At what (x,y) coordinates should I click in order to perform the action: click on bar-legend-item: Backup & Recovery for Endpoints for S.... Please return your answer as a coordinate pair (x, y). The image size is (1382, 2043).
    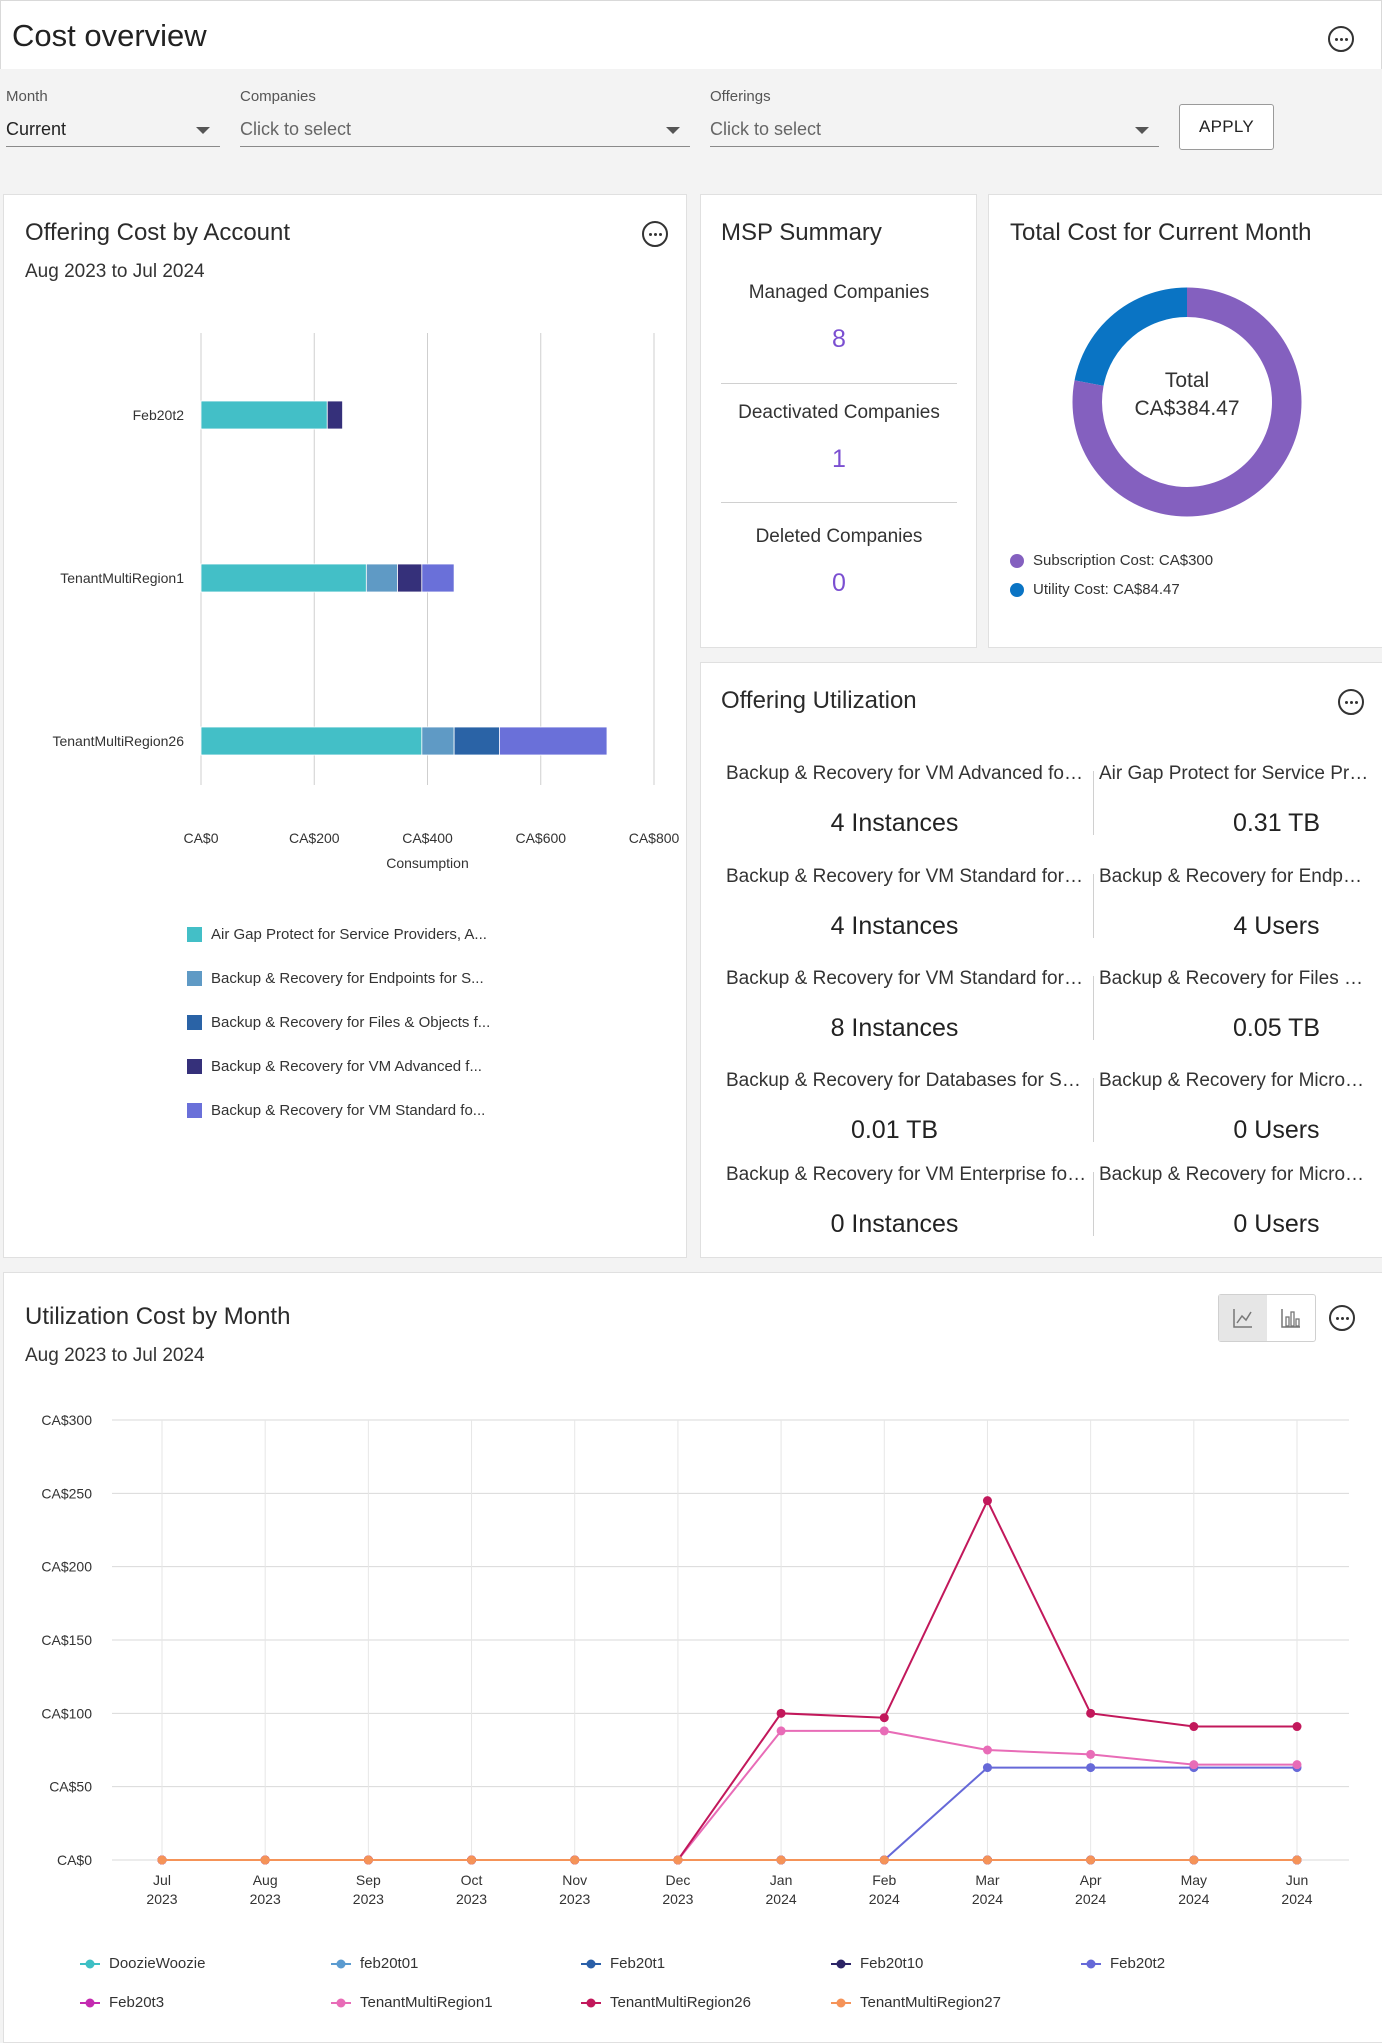
    Looking at the image, I should click on (335, 978).